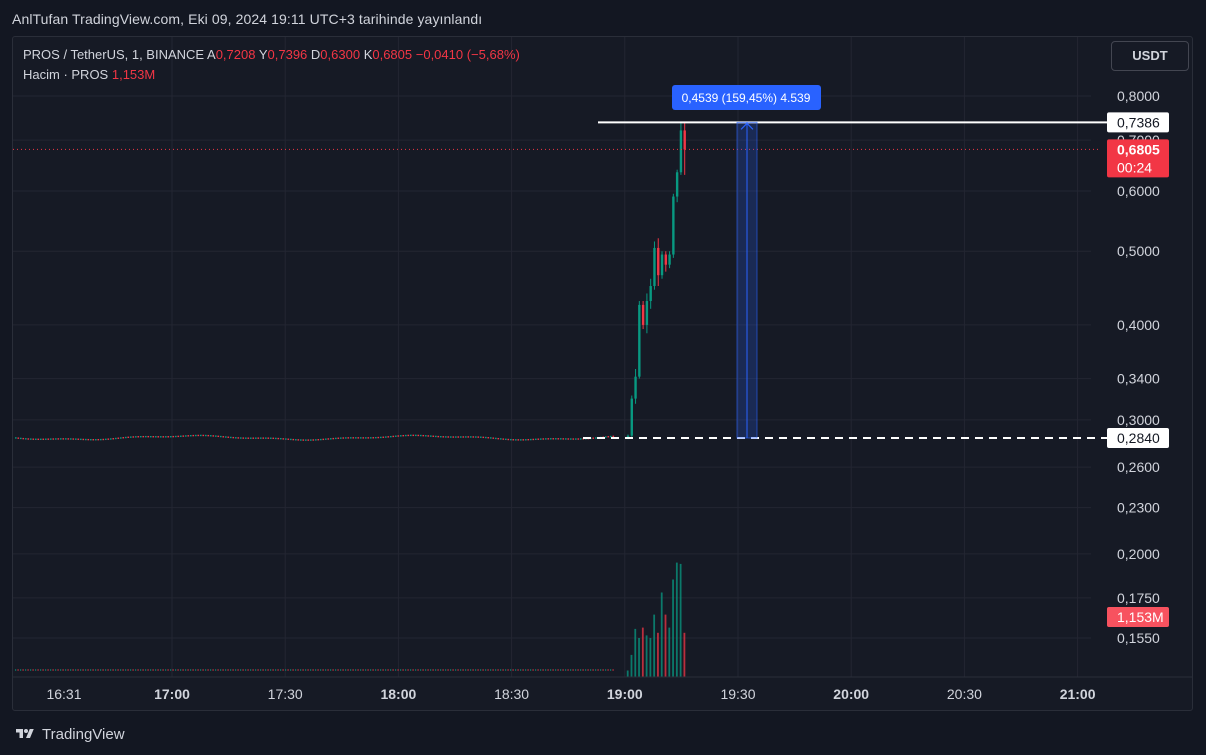  Describe the element at coordinates (1138, 122) in the screenshot. I see `high-price-tag: 0,7386` at that location.